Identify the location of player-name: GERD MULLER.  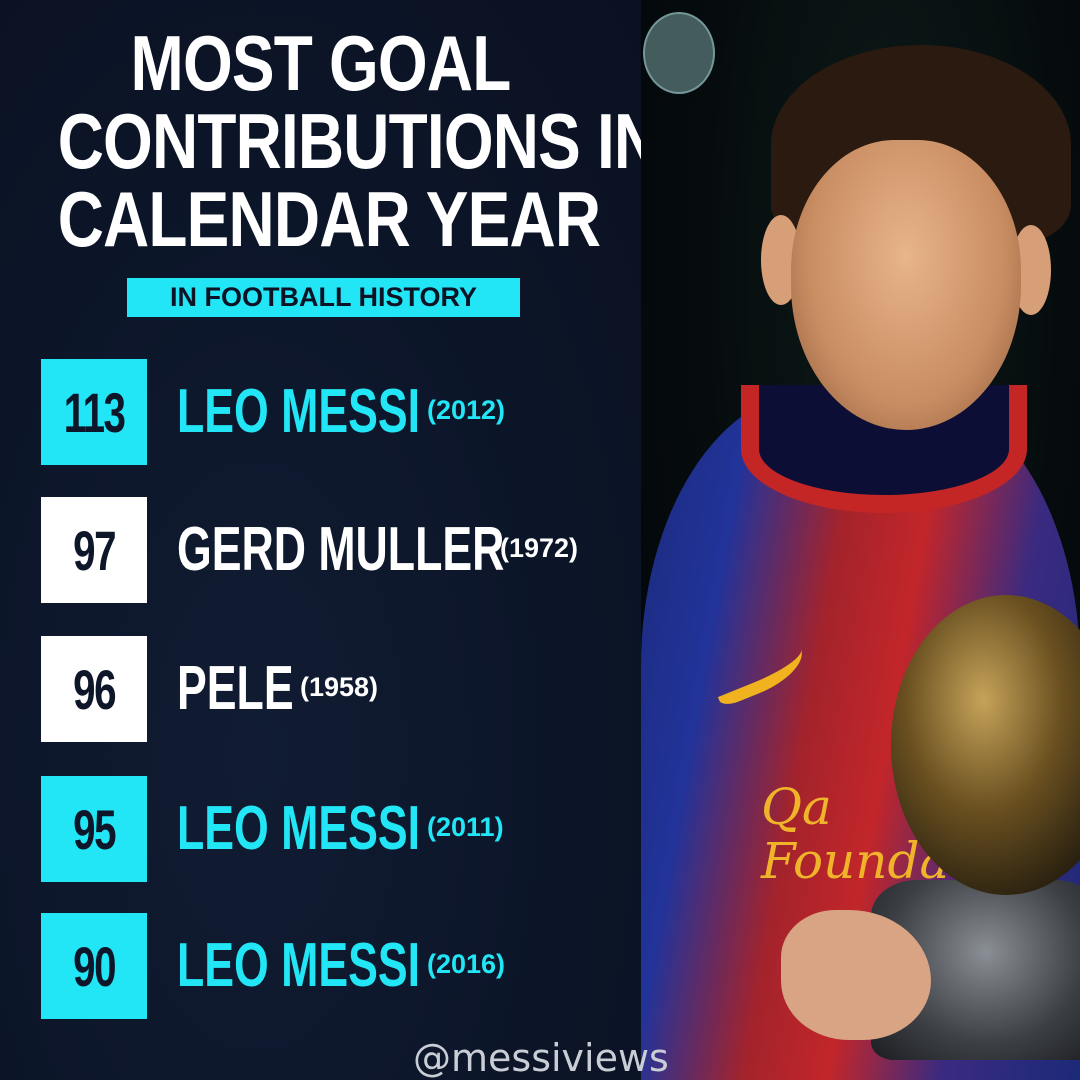
(341, 549).